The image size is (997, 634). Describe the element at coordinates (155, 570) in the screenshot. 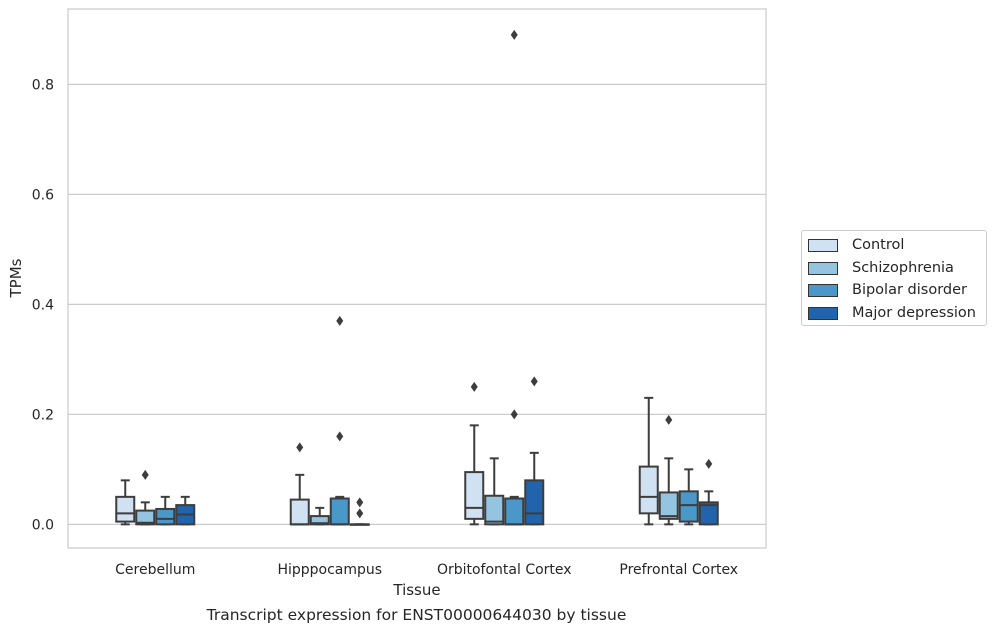

I see `x-tick-label: Cerebellum` at that location.